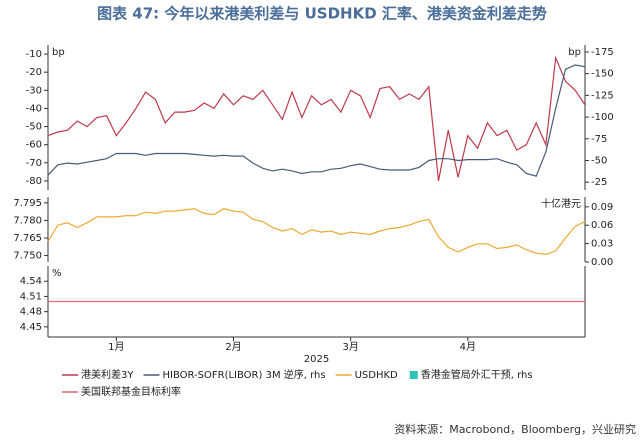  What do you see at coordinates (243, 374) in the screenshot?
I see `legend-label: HIBOR-SOFR(LIBOR) 3M 逆序, rhs` at bounding box center [243, 374].